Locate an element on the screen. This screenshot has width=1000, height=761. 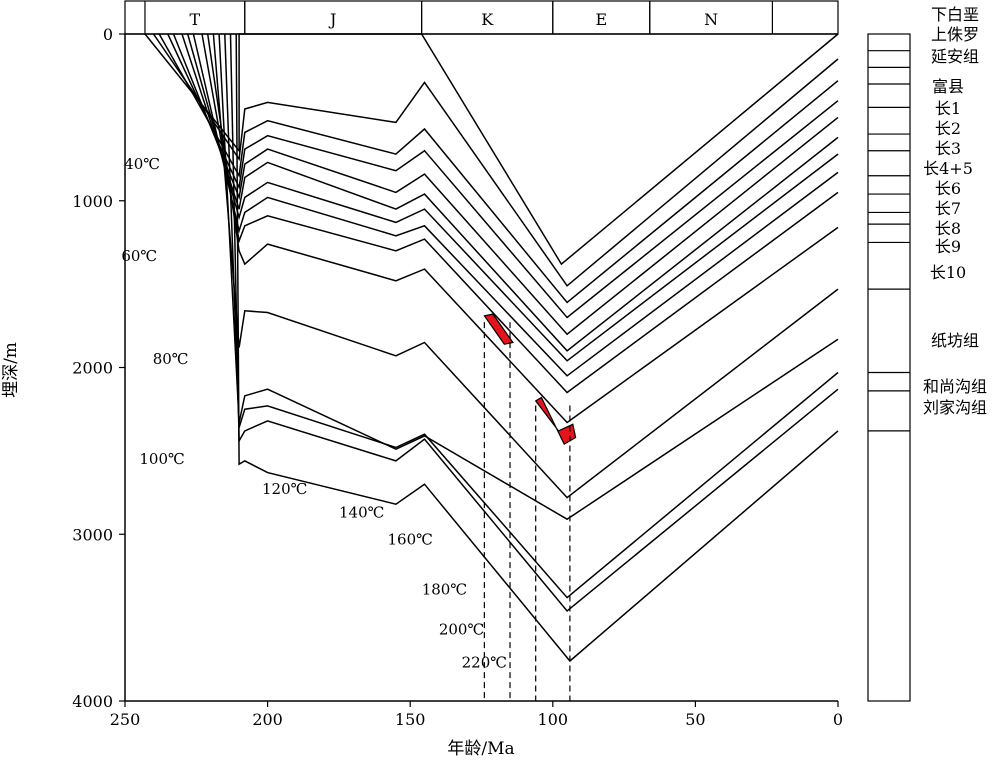
temperature-label: 120℃ is located at coordinates (284, 489).